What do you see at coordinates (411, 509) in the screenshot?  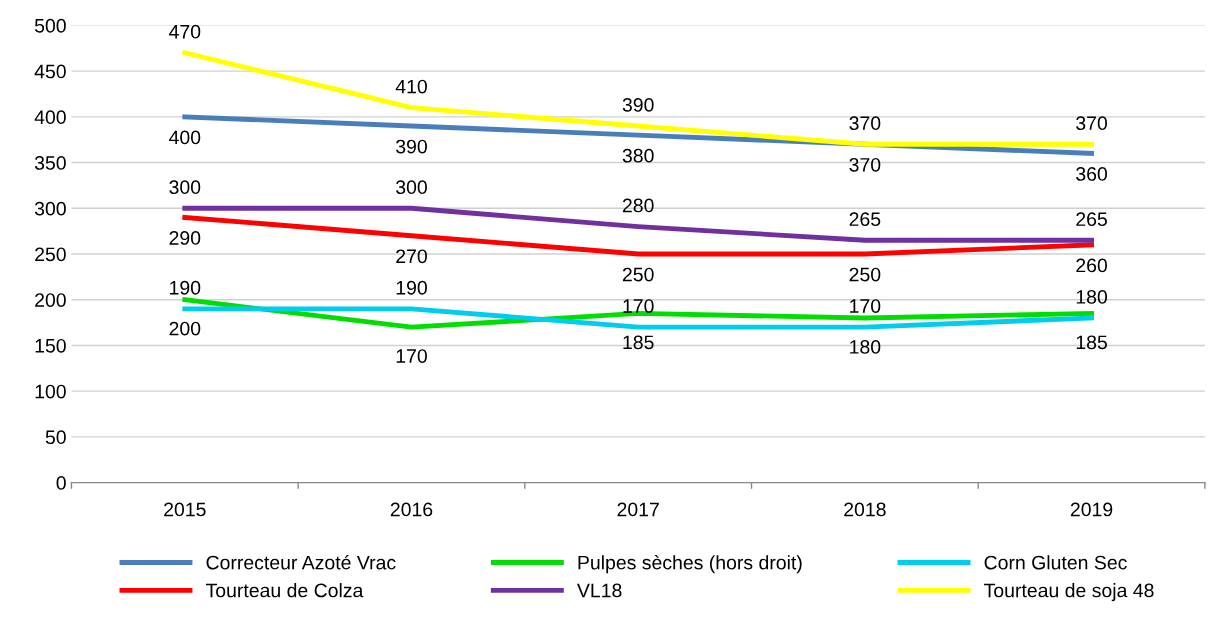 I see `x-tick-label: 2016` at bounding box center [411, 509].